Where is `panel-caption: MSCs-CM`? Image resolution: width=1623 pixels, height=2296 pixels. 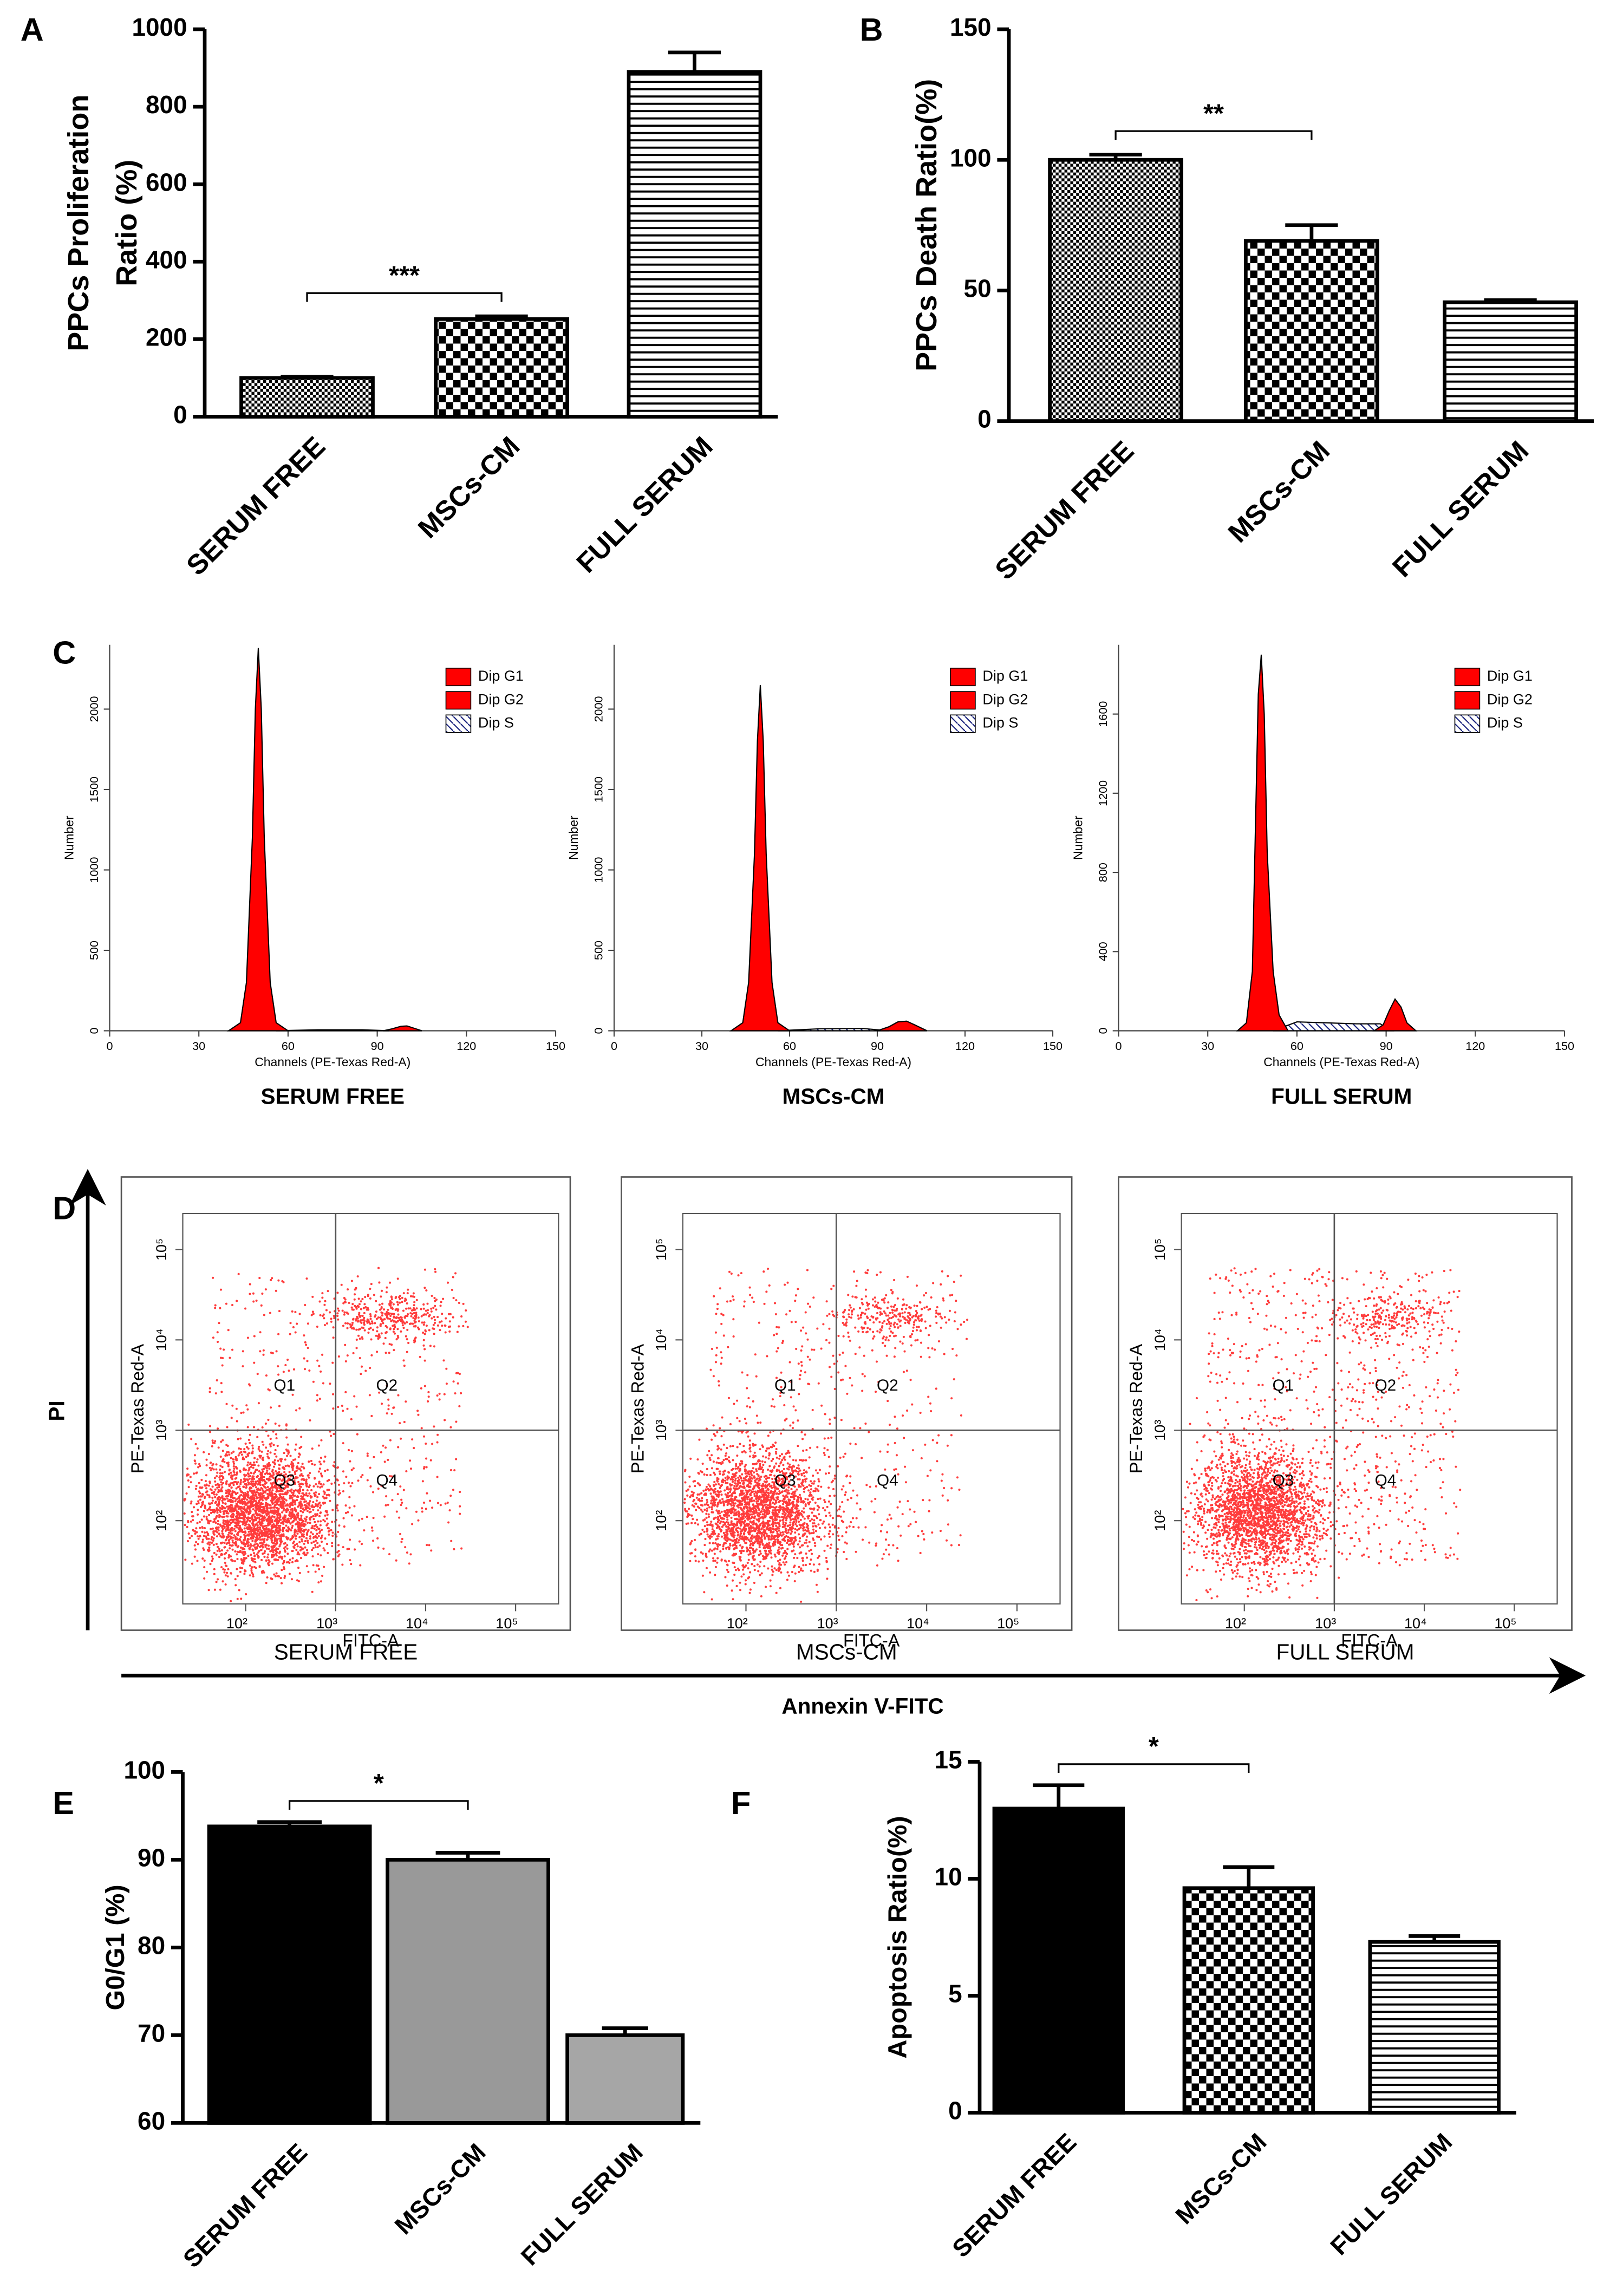
panel-caption: MSCs-CM is located at coordinates (846, 1651).